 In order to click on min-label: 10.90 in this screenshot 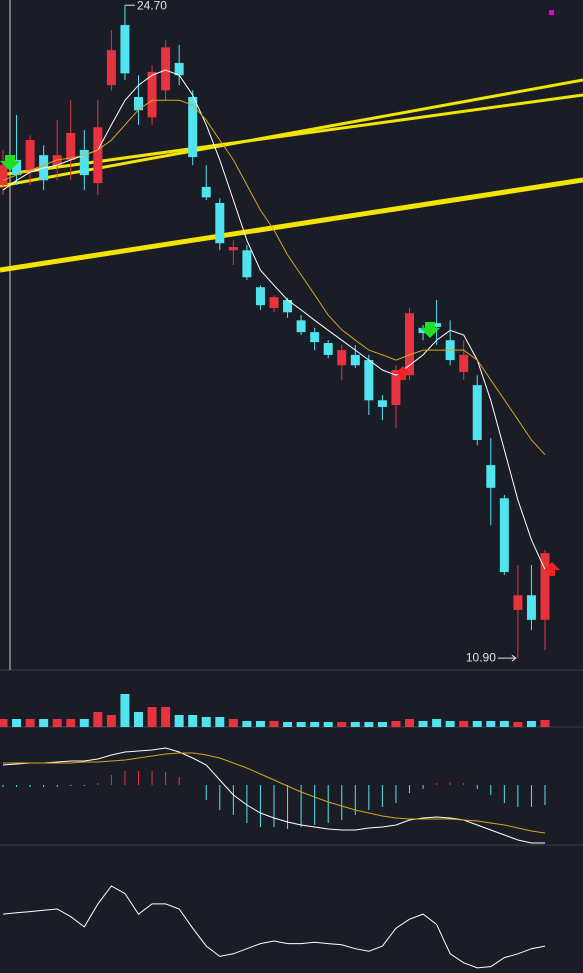, I will do `click(481, 657)`.